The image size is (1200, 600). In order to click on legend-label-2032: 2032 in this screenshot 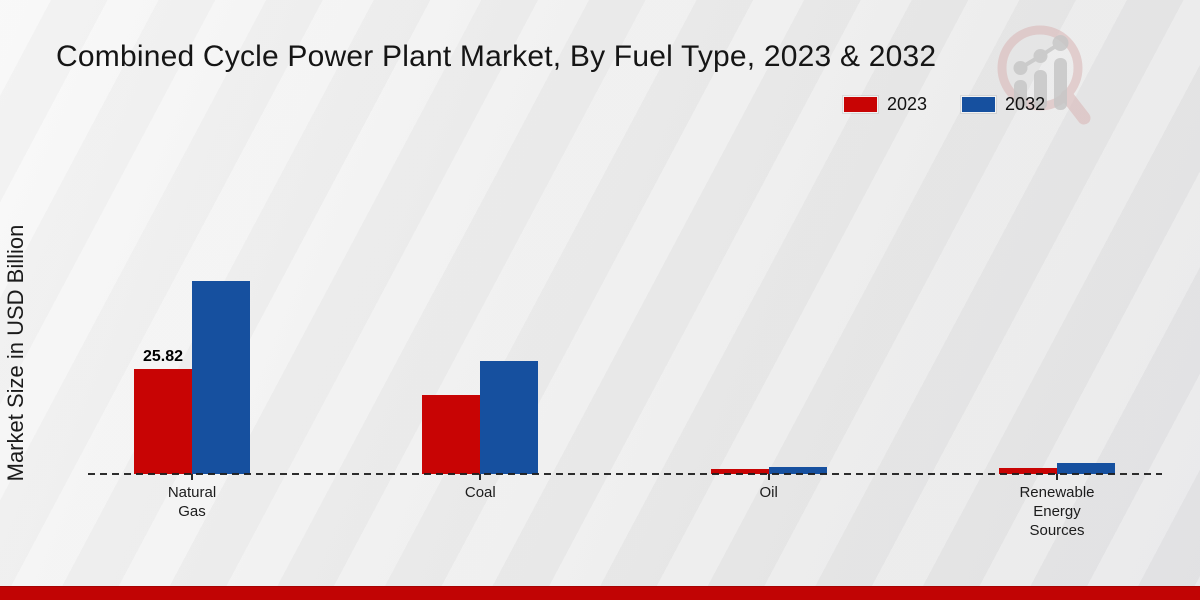, I will do `click(1025, 104)`.